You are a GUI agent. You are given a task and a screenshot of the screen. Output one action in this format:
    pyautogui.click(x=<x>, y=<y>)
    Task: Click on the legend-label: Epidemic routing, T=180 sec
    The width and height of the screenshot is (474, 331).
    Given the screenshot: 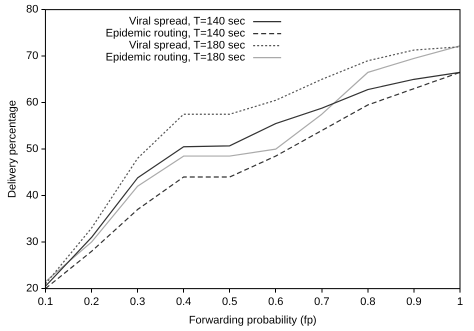 What is the action you would take?
    pyautogui.click(x=176, y=58)
    